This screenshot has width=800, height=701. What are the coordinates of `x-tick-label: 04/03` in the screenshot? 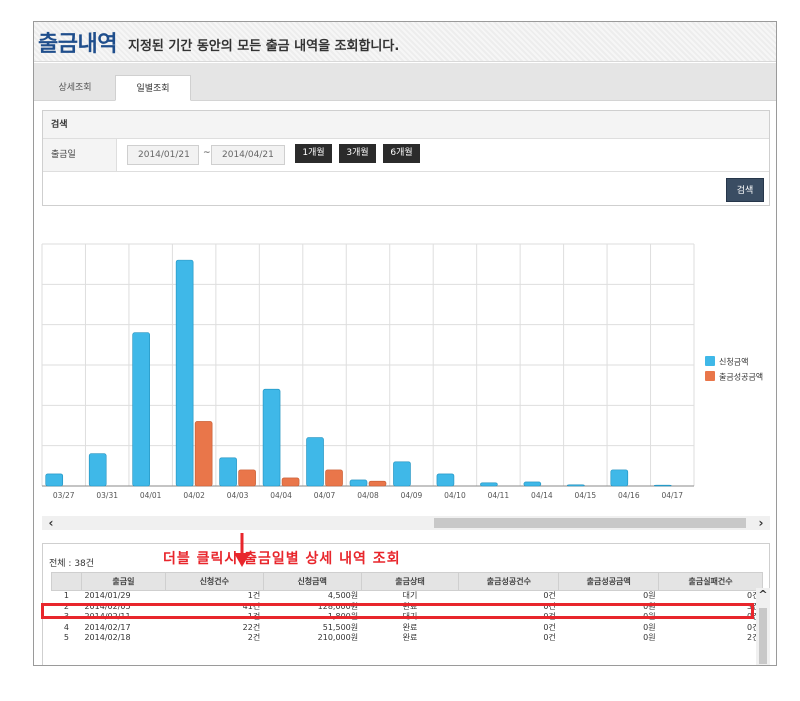 It's located at (238, 495).